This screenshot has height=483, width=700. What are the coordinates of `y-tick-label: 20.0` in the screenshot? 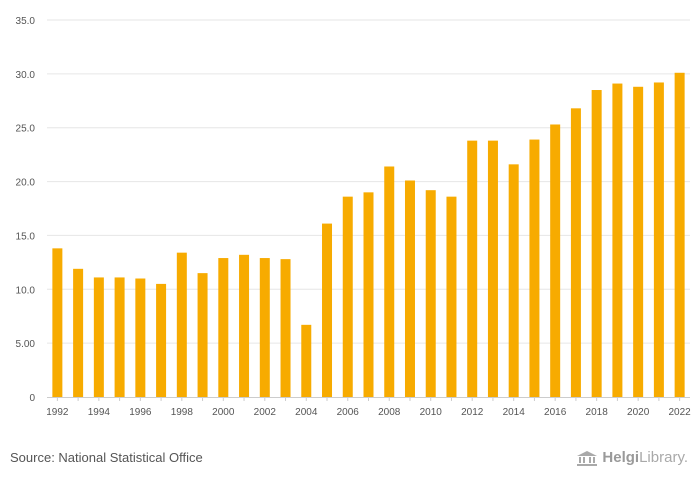 It's located at (26, 183).